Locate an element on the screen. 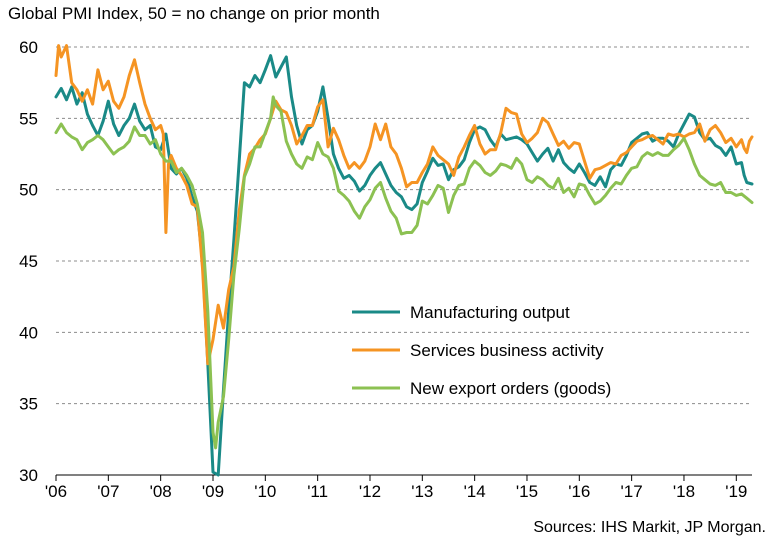 This screenshot has width=776, height=545. x-tick-label-2014: '14 is located at coordinates (475, 491).